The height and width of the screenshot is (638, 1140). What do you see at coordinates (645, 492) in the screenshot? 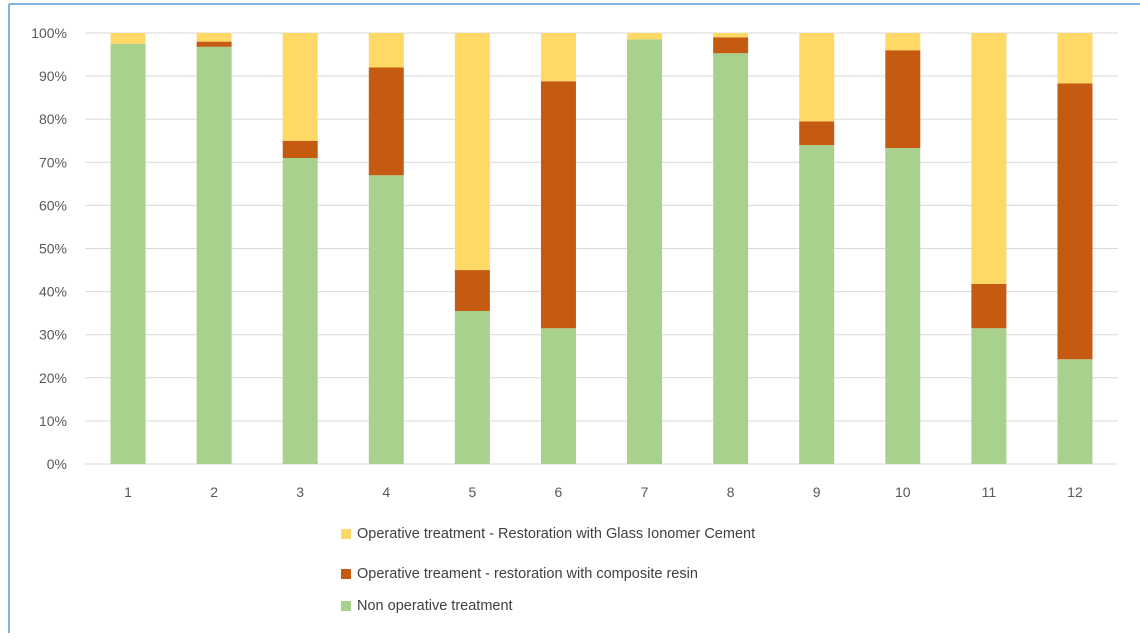
I see `x-tick-label: 7` at bounding box center [645, 492].